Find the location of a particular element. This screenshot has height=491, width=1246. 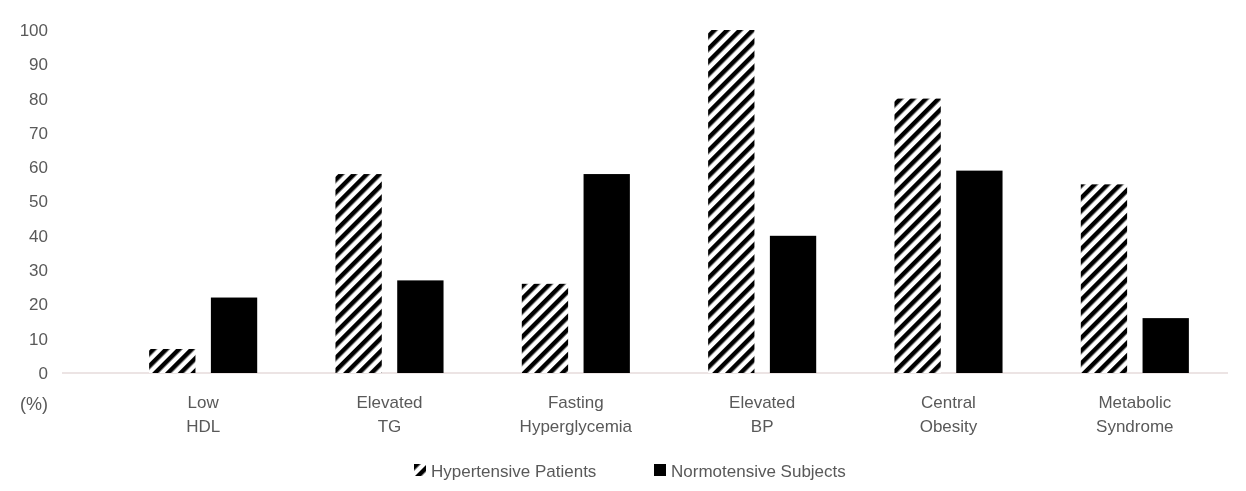

y-tick-label: 80 is located at coordinates (38, 99).